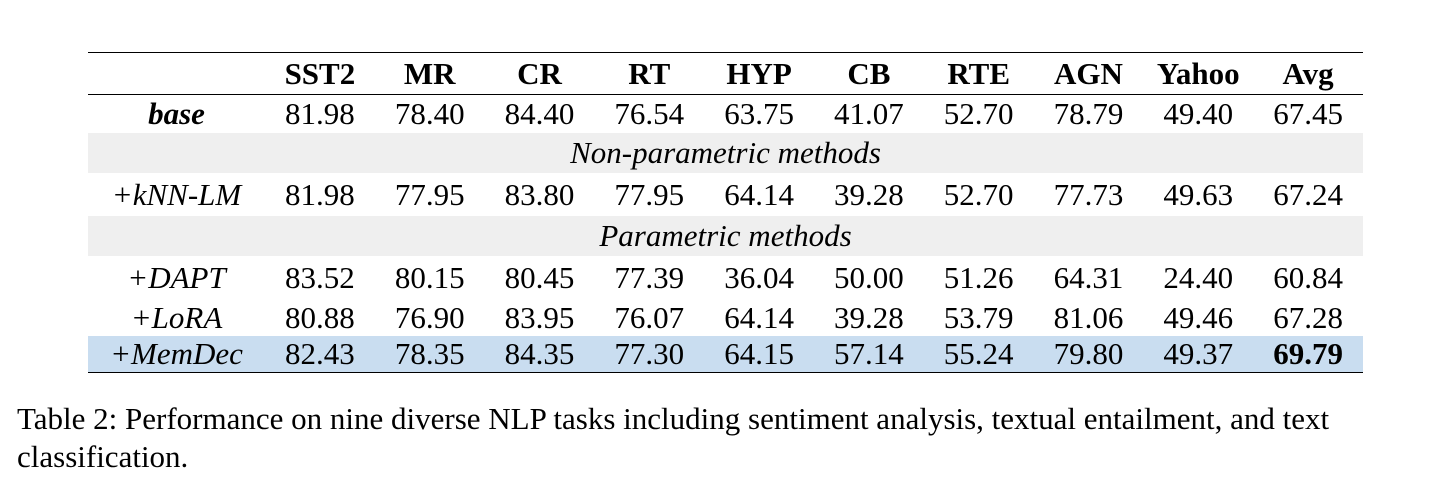 This screenshot has width=1456, height=486. What do you see at coordinates (1088, 277) in the screenshot?
I see `table-cell: 64.31` at bounding box center [1088, 277].